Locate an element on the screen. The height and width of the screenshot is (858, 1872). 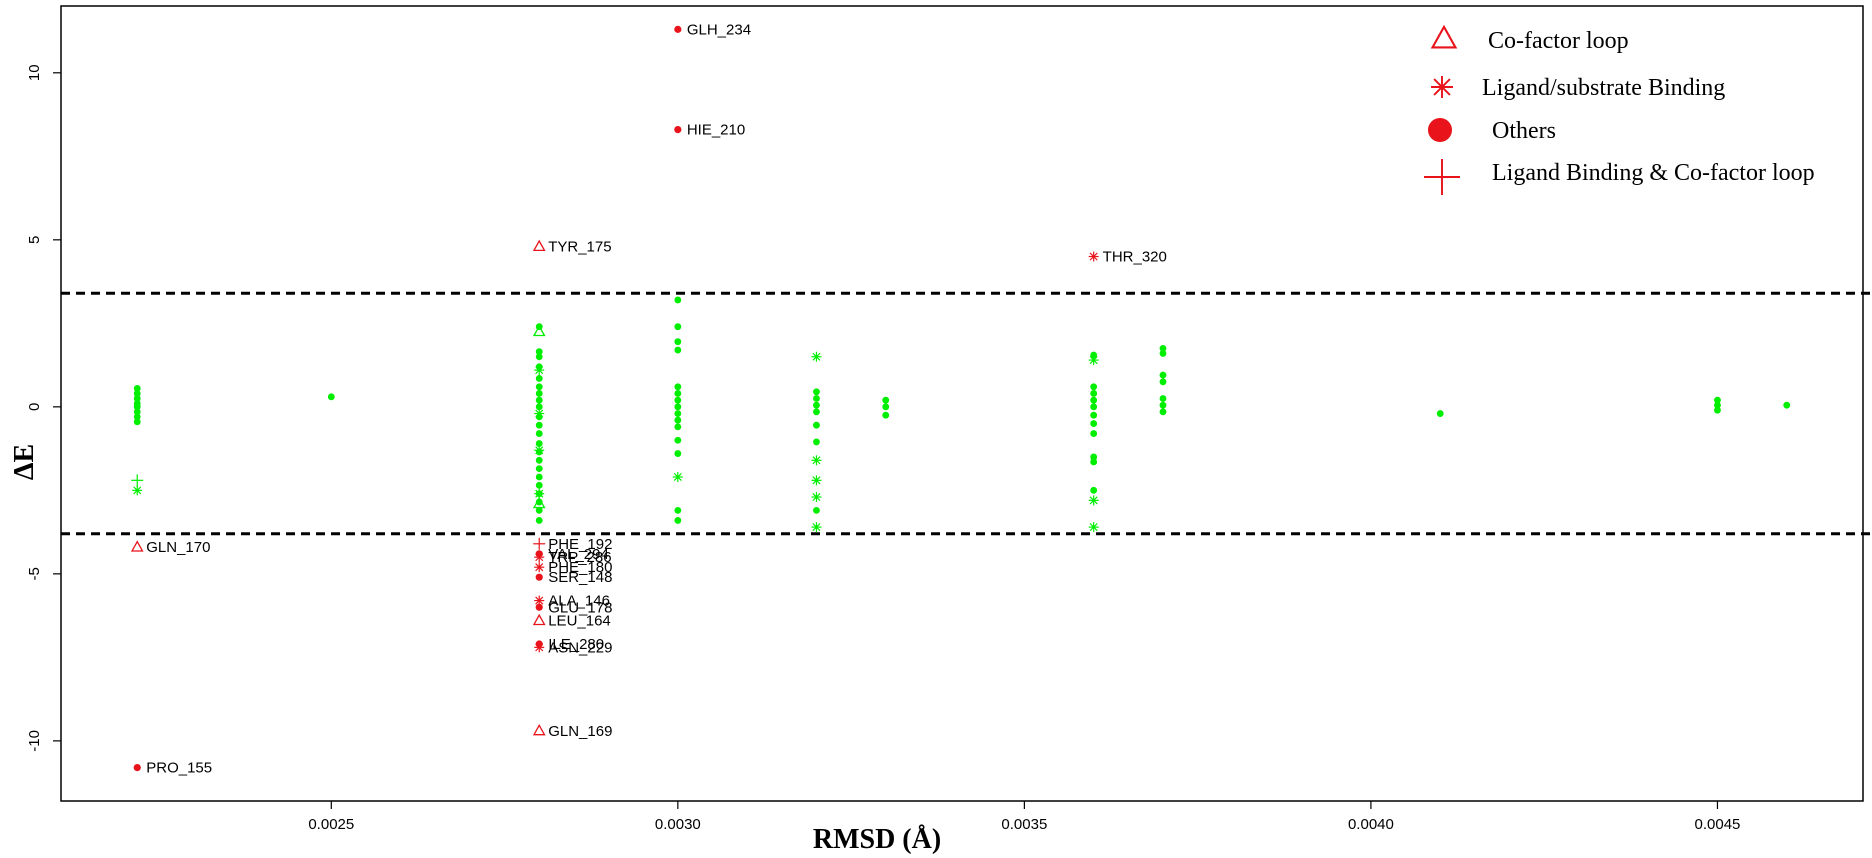
x-tick-label-3: 0.0040 is located at coordinates (1371, 824).